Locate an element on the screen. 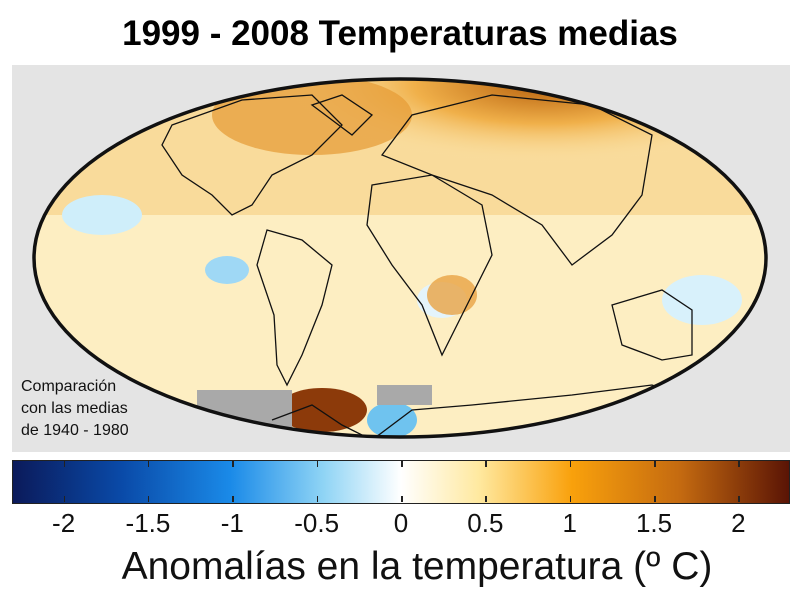 This screenshot has width=800, height=596. colorbar-label: Anomalías en la temperatura (º C) is located at coordinates (417, 566).